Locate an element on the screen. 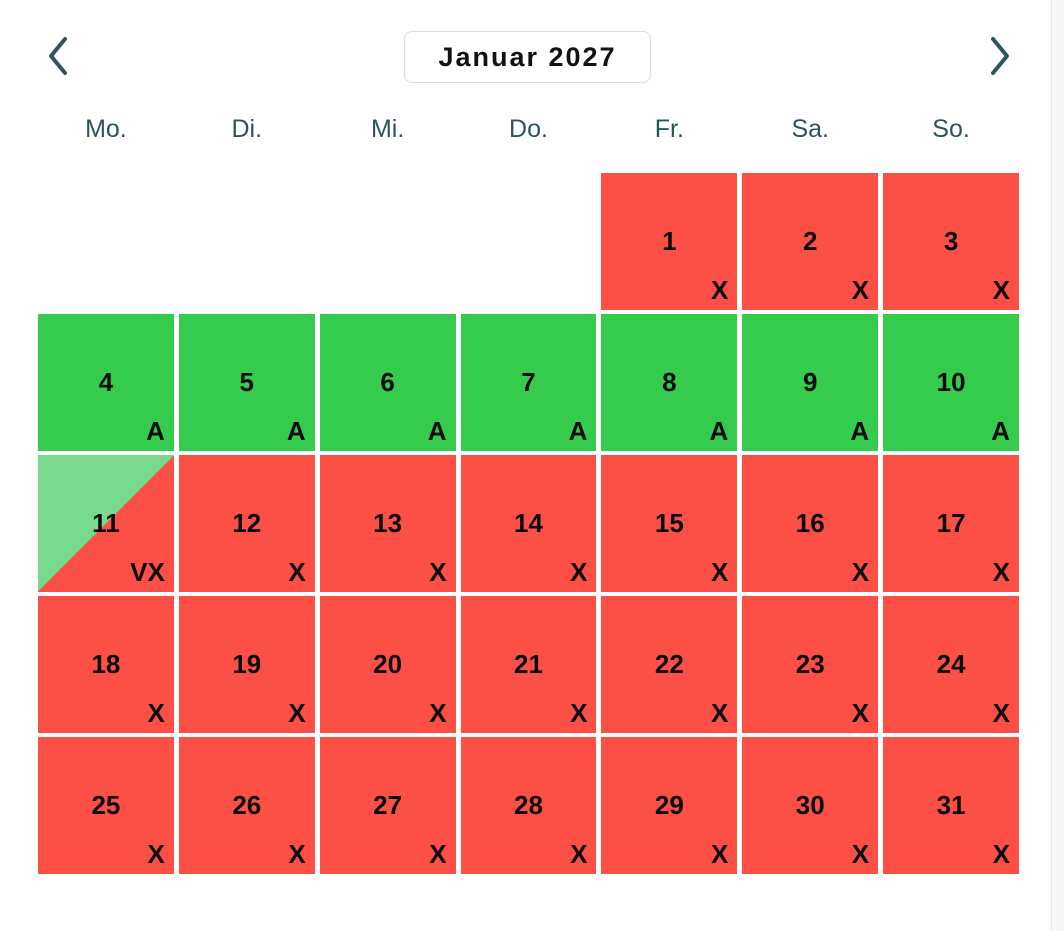  day-cell-15: 15 X is located at coordinates (669, 523).